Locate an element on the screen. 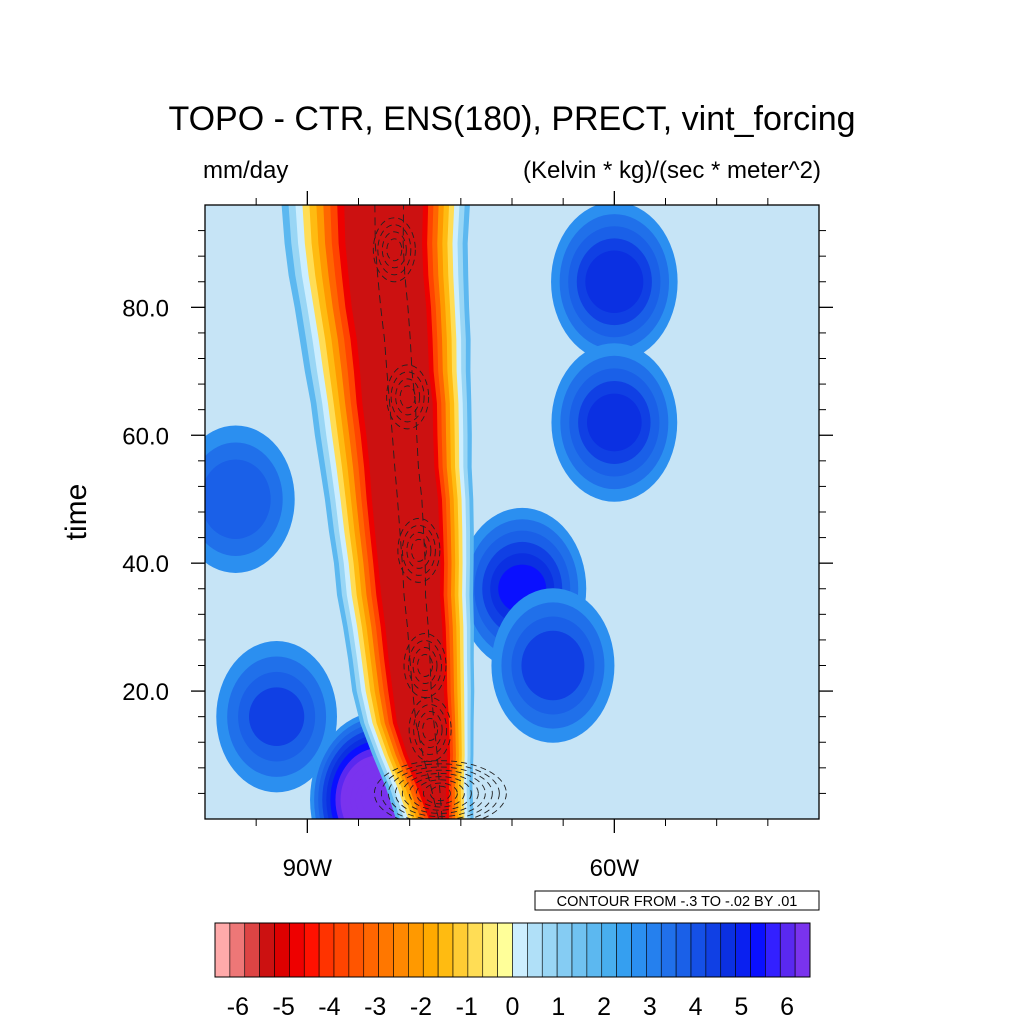  colorbar: -6 -5 -4 -3 -2 -1 0 1 2 3 4 5 6 is located at coordinates (512, 971).